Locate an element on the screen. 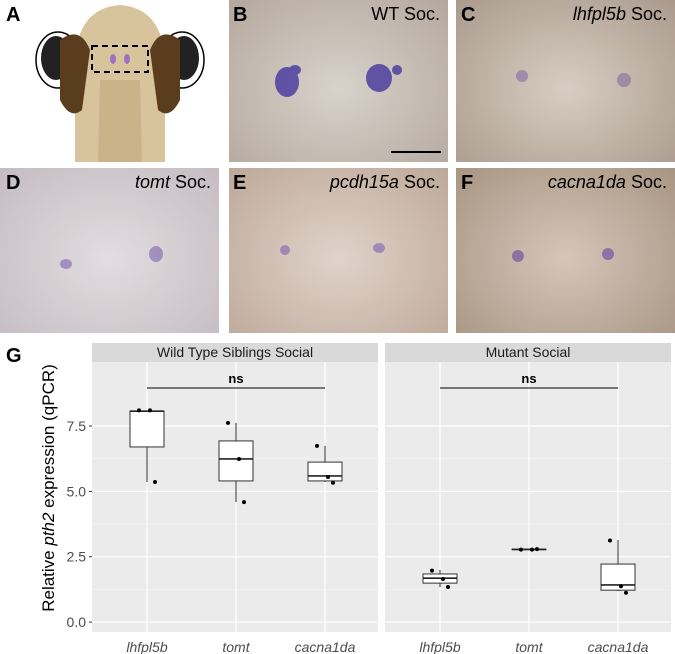 The height and width of the screenshot is (654, 675). panel-letter: E is located at coordinates (240, 183).